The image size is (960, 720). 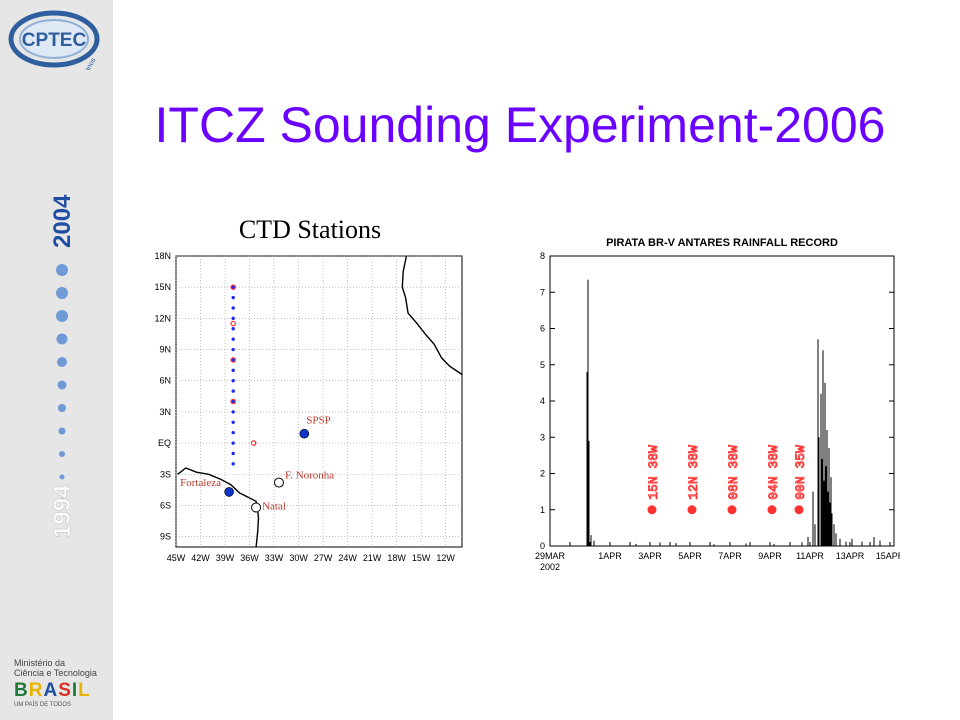 I want to click on logo-ring-outer, so click(x=54, y=39).